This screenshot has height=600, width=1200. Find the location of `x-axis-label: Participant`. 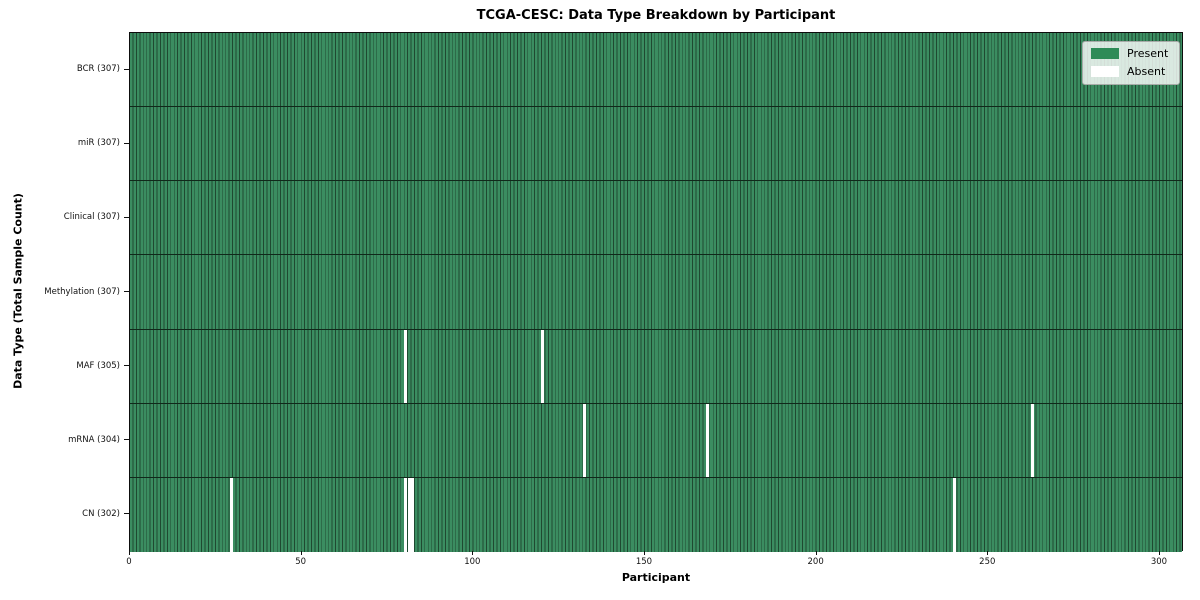

x-axis-label: Participant is located at coordinates (656, 577).